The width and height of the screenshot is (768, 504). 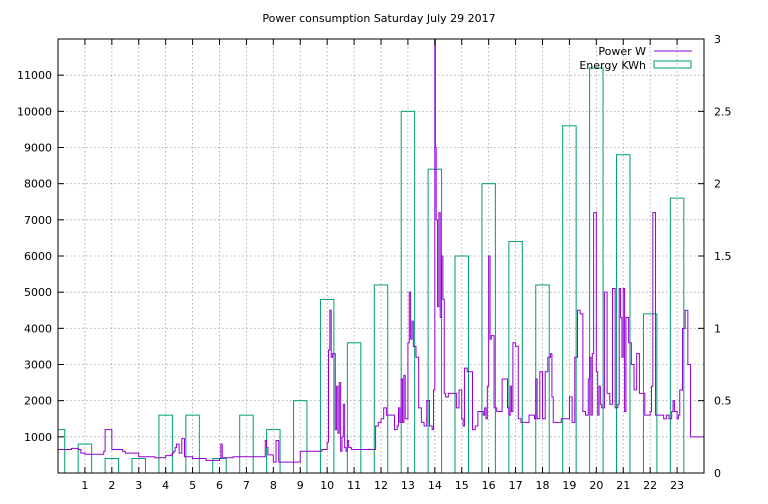 I want to click on x-tick-label: 5, so click(x=192, y=485).